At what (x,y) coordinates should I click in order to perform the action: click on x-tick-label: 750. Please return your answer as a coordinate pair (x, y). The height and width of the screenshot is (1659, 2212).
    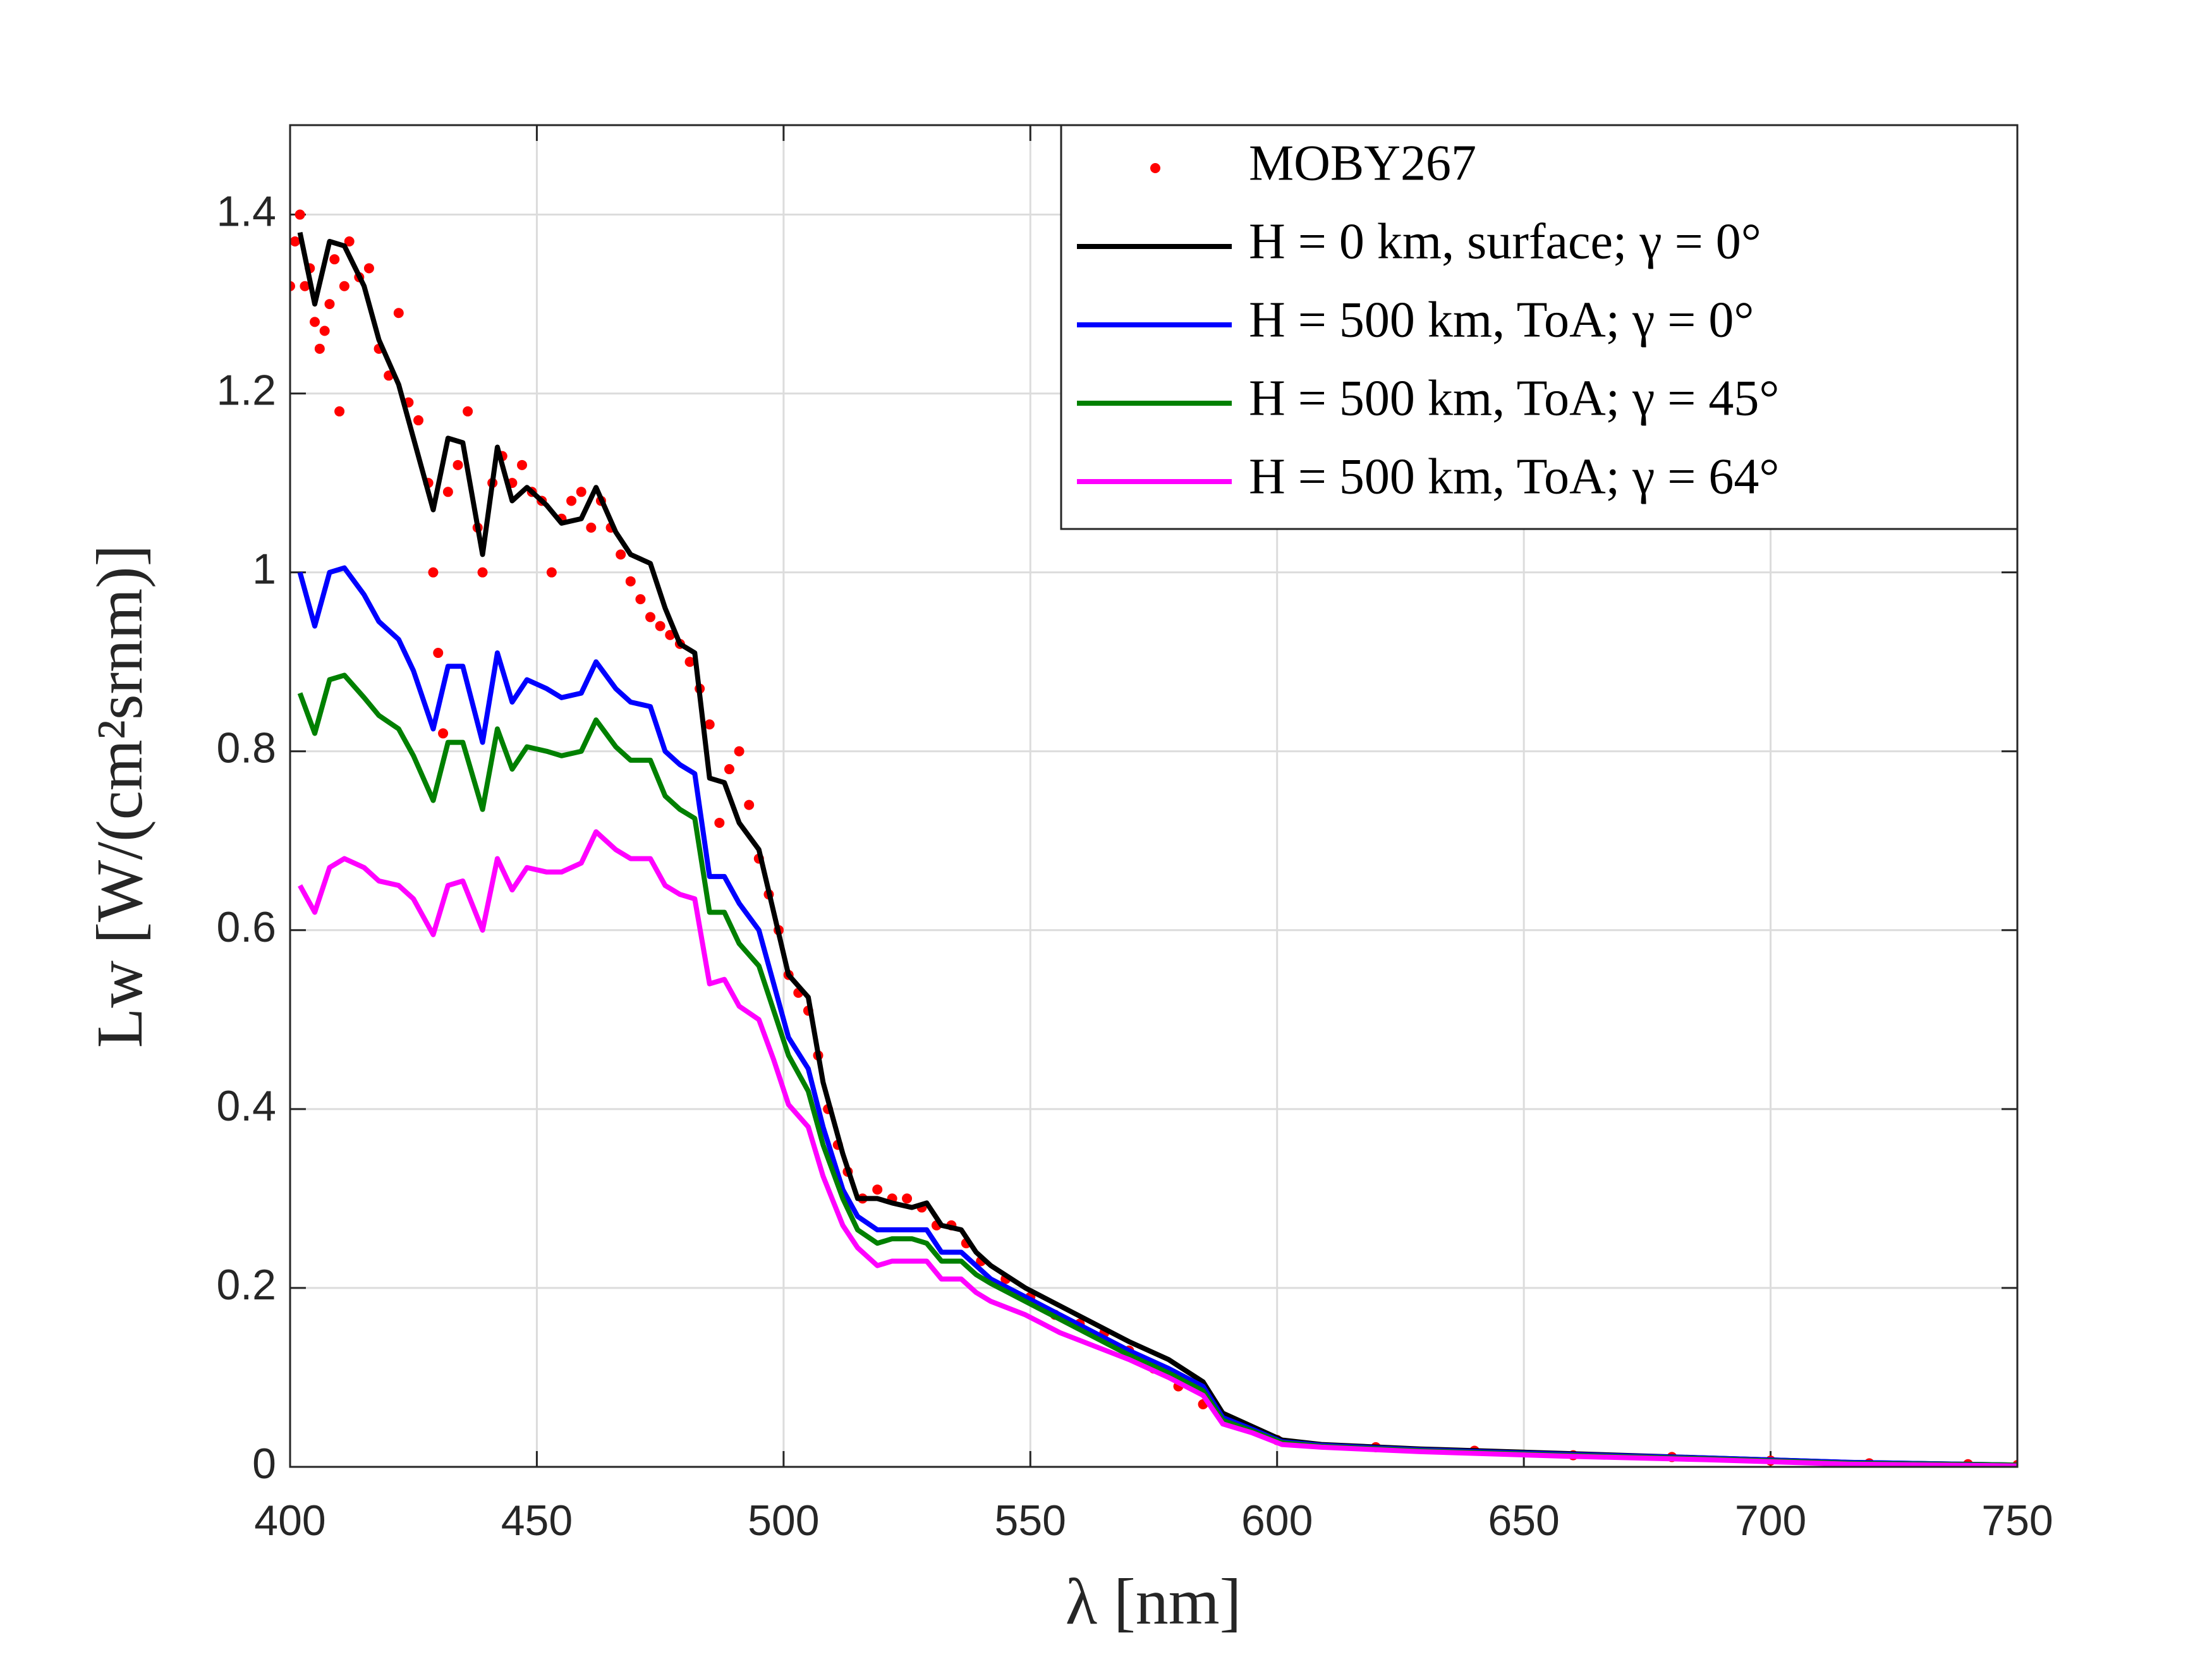
    Looking at the image, I should click on (2017, 1521).